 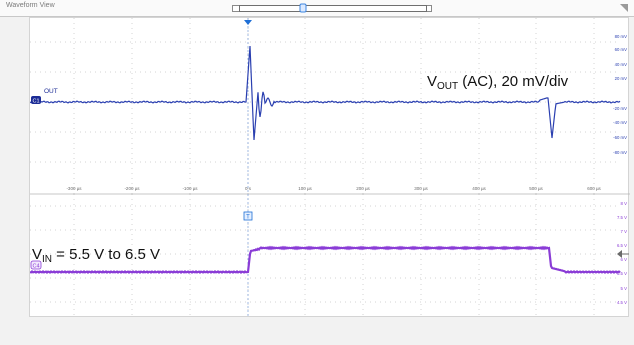 What do you see at coordinates (30, 5) in the screenshot?
I see `window-title: Waveform View` at bounding box center [30, 5].